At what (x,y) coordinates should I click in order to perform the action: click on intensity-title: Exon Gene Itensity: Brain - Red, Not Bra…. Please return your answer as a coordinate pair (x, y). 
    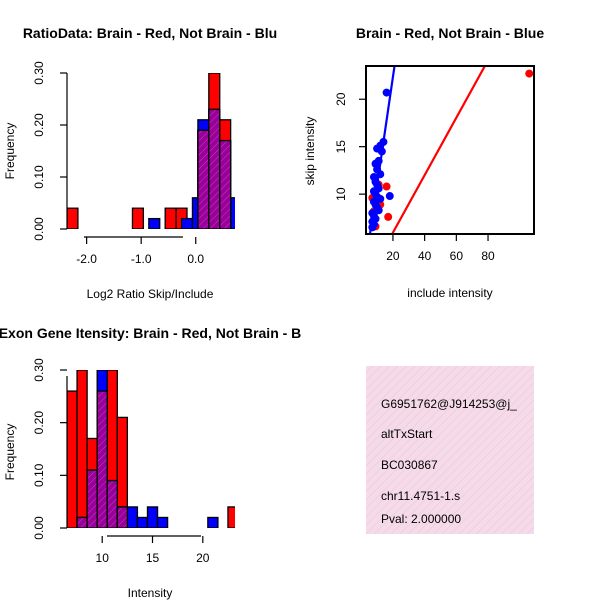
    Looking at the image, I should click on (150, 333).